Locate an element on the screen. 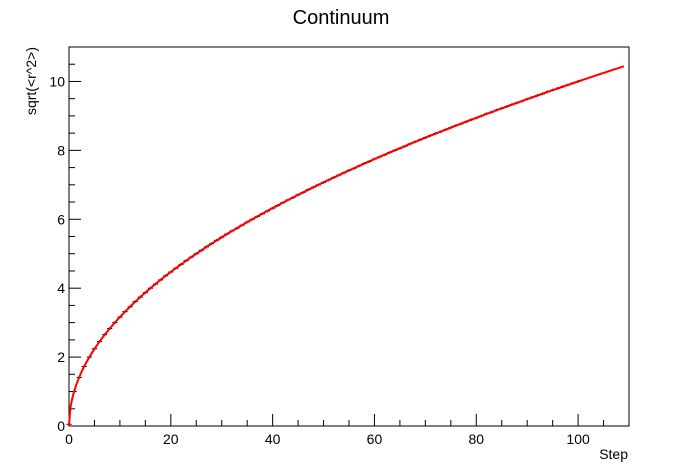 Image resolution: width=698 pixels, height=474 pixels. x-tick-label: 40 is located at coordinates (273, 439).